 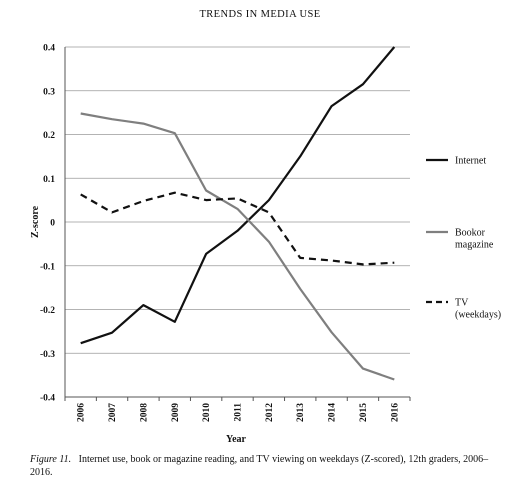 What do you see at coordinates (301, 412) in the screenshot?
I see `x-tick-label: 2013` at bounding box center [301, 412].